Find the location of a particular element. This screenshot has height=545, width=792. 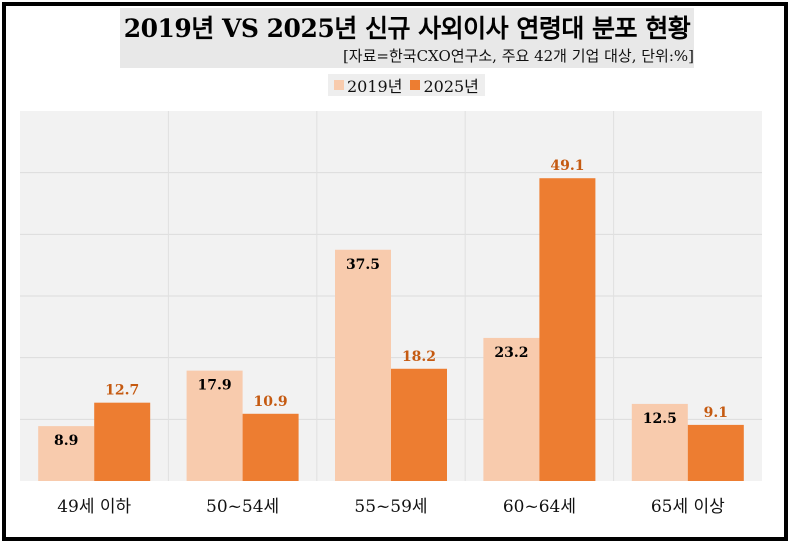

data-label: 12.7 is located at coordinates (122, 391).